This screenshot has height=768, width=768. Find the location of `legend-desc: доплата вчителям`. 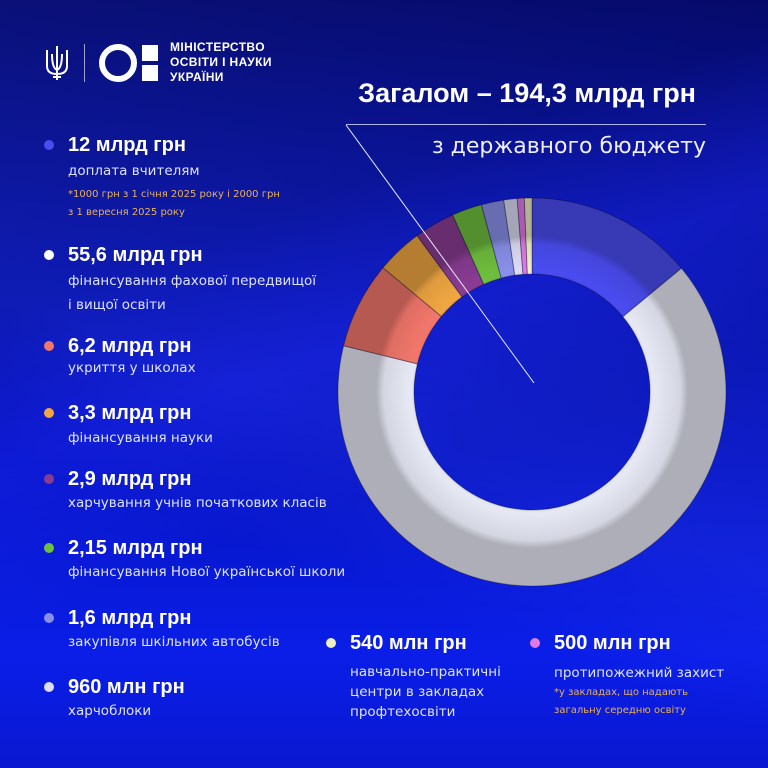

legend-desc: доплата вчителям is located at coordinates (134, 171).